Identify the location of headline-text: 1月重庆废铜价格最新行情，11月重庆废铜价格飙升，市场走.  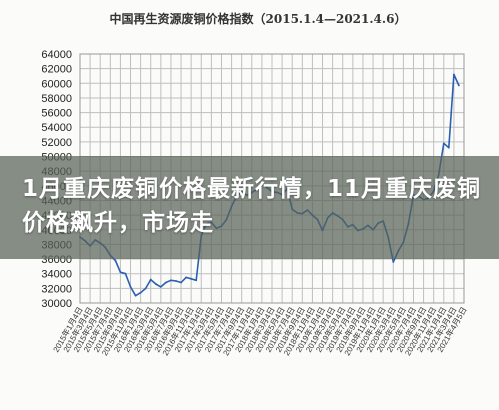
(252, 206).